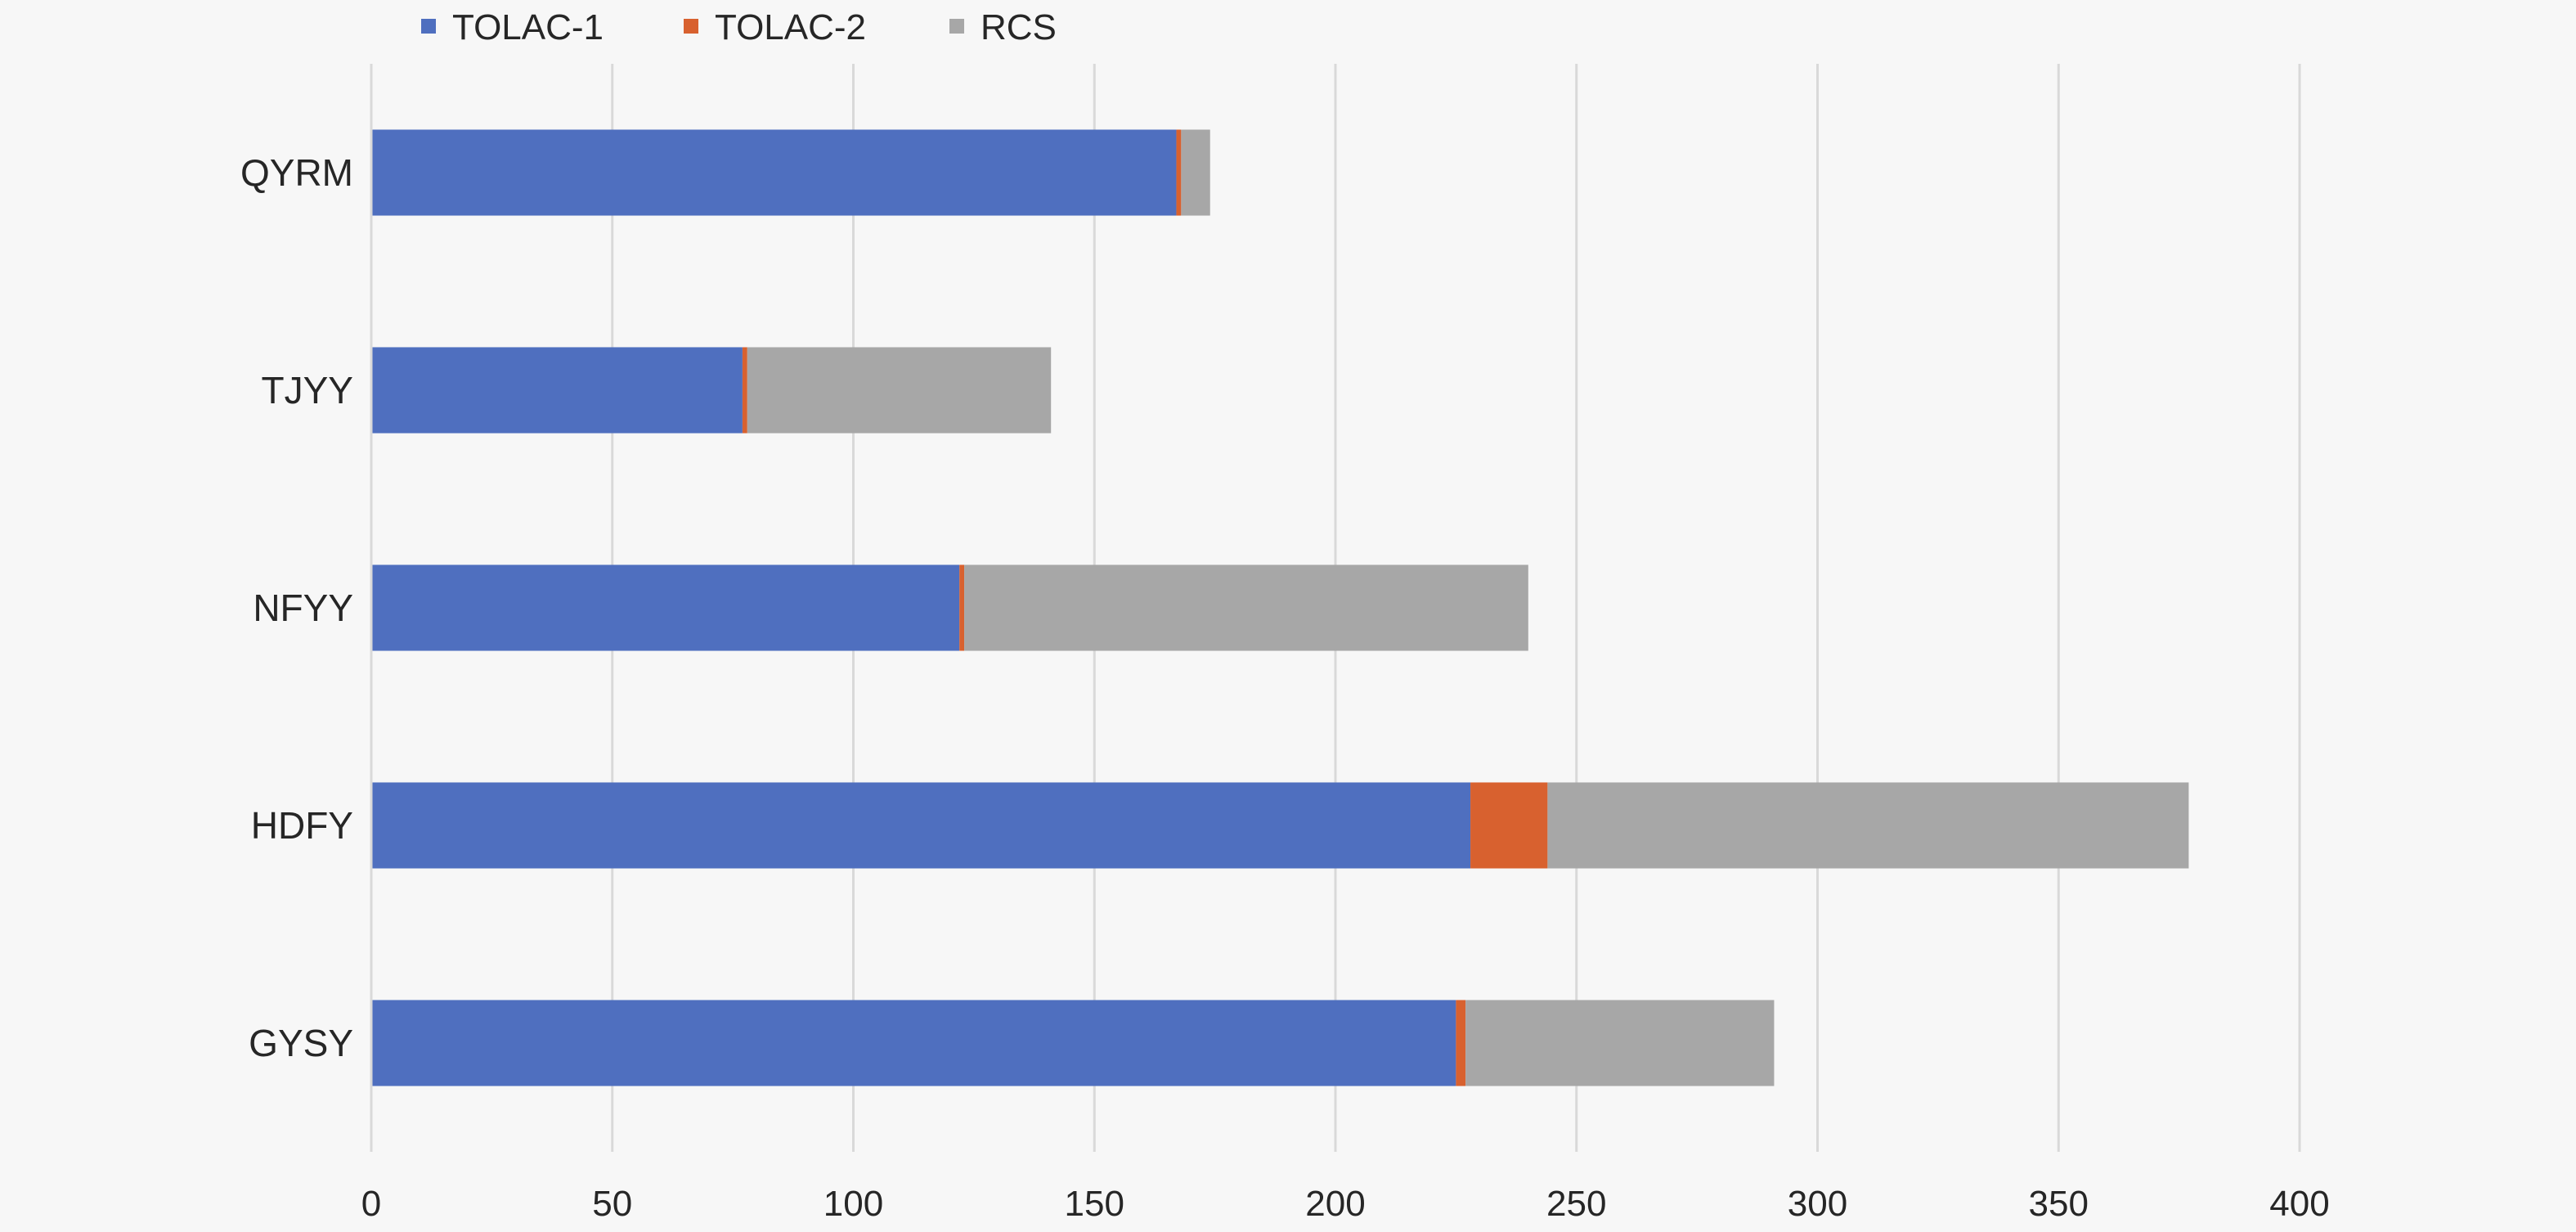 This screenshot has height=1232, width=2576. What do you see at coordinates (1335, 1204) in the screenshot?
I see `x-tick-label-200: 200` at bounding box center [1335, 1204].